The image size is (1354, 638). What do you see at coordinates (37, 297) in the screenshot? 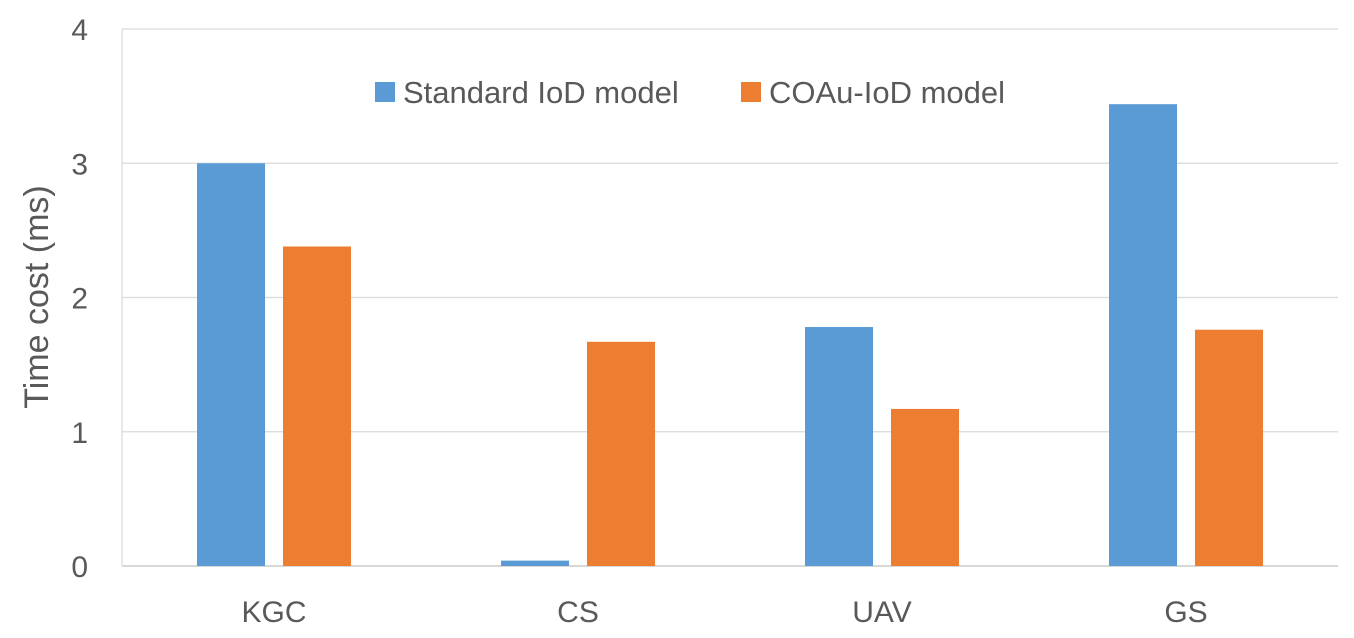
I see `y-axis-title: Time cost (ms)` at bounding box center [37, 297].